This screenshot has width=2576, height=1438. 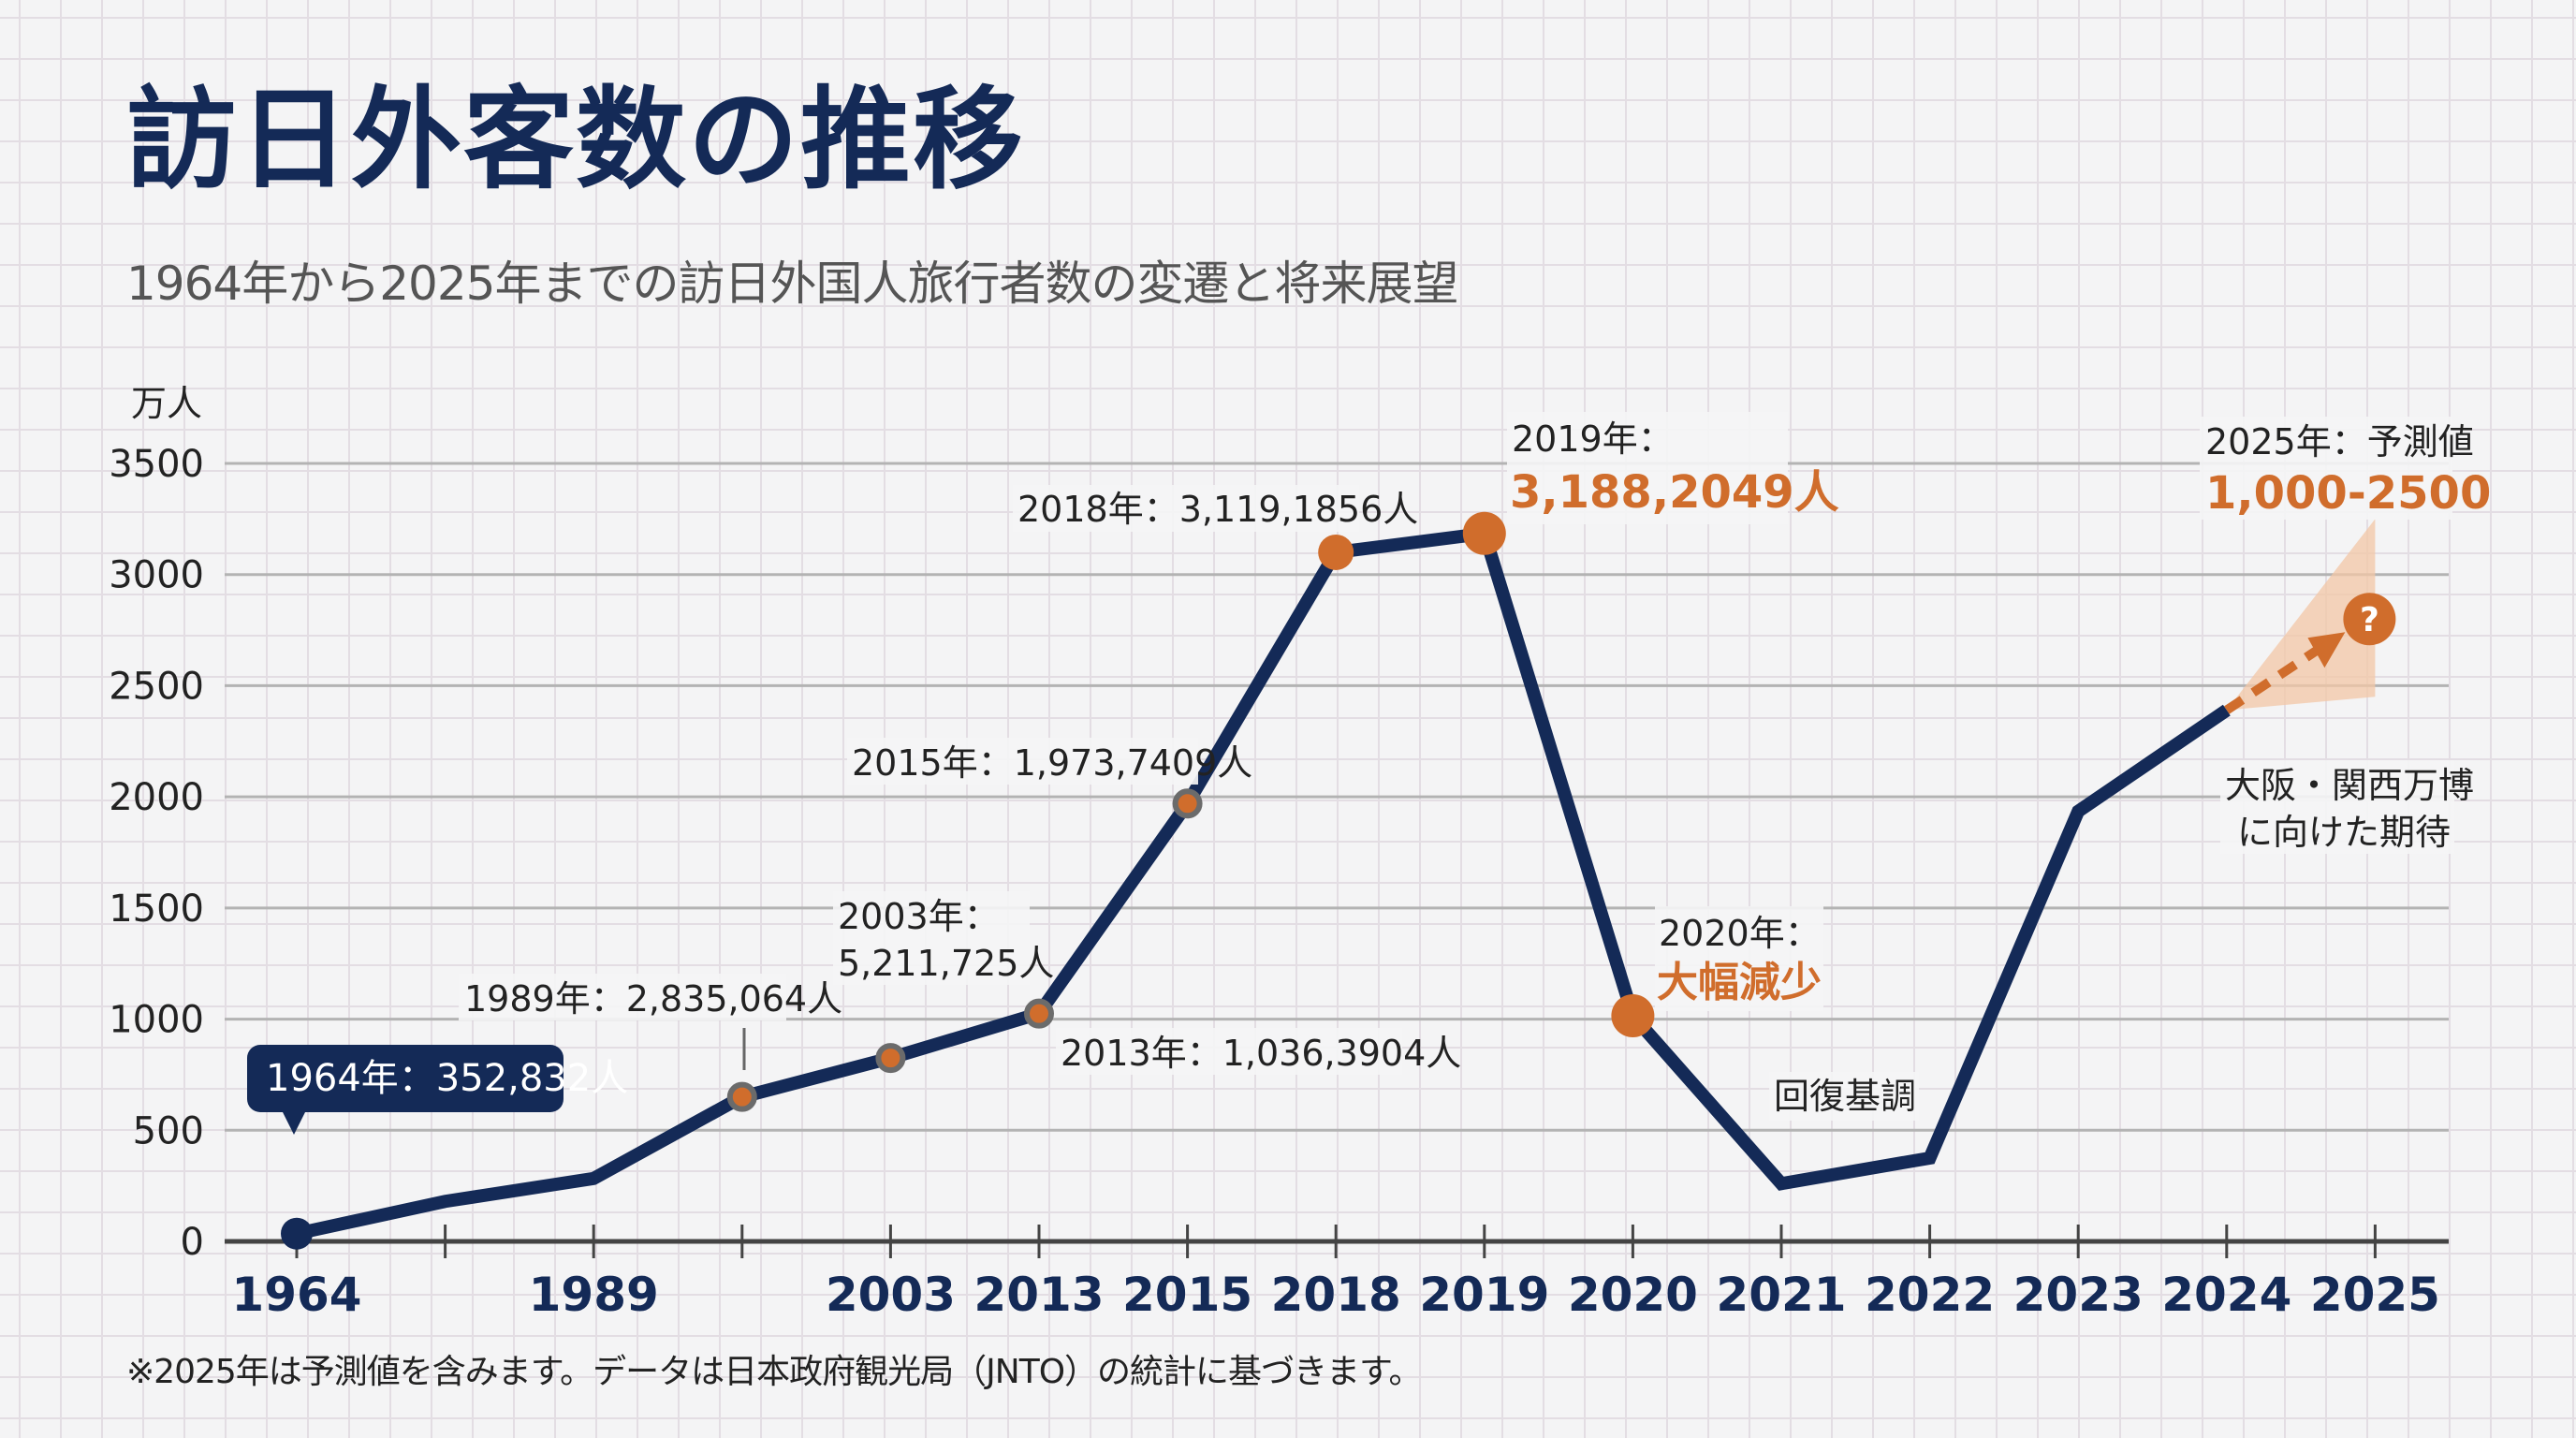 What do you see at coordinates (156, 853) in the screenshot?
I see `y-tick-labels: 0 500 1000 1500 2000 2500 3000 3500` at bounding box center [156, 853].